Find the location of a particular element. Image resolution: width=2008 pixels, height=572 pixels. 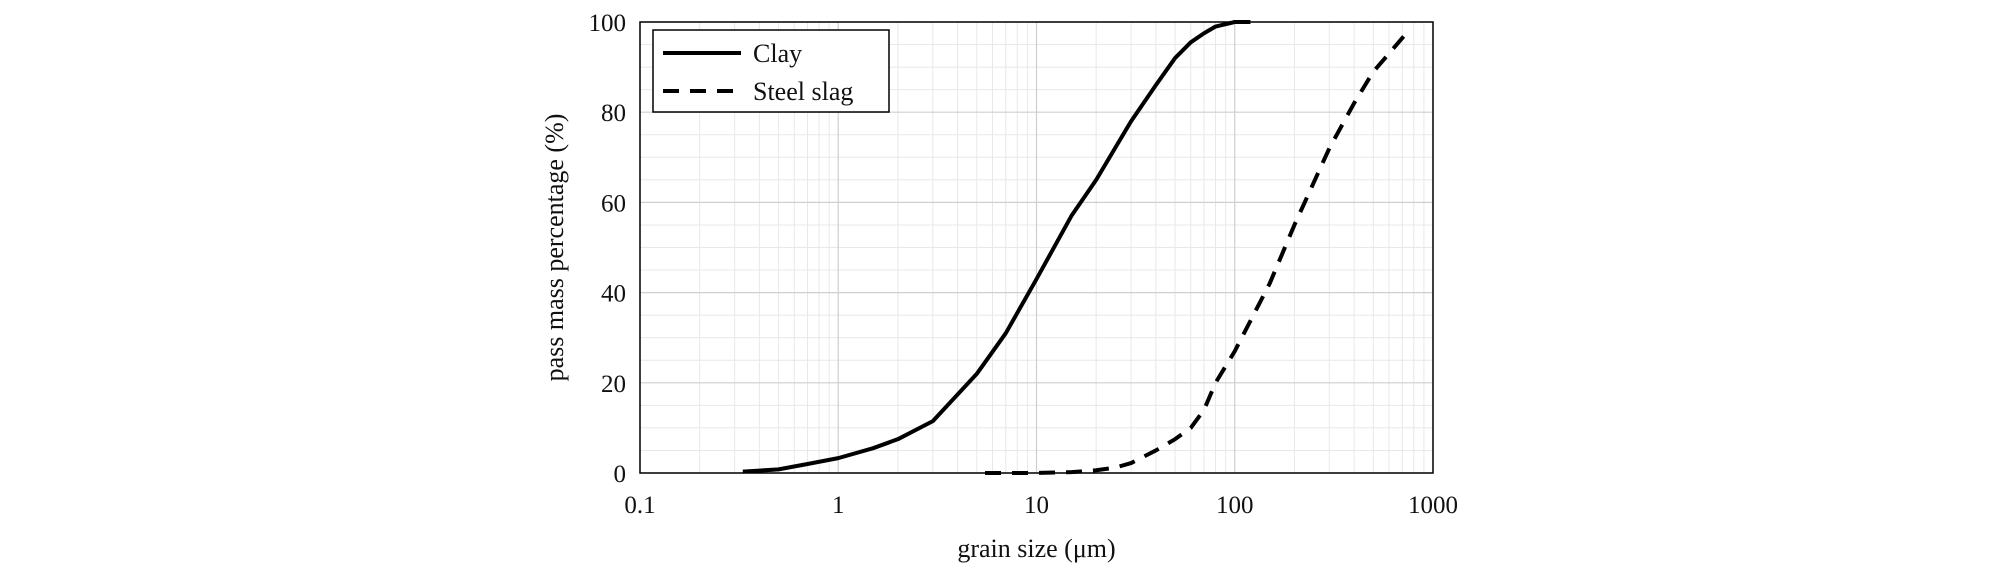

y-tick-label: 80 is located at coordinates (613, 113).